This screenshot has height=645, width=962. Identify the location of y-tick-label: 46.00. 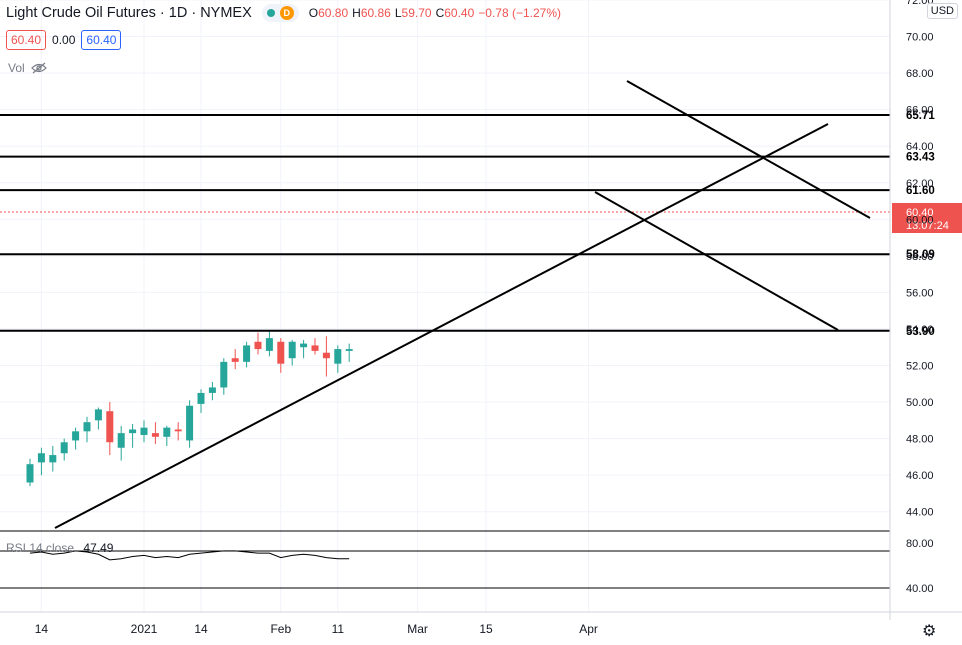
(920, 476).